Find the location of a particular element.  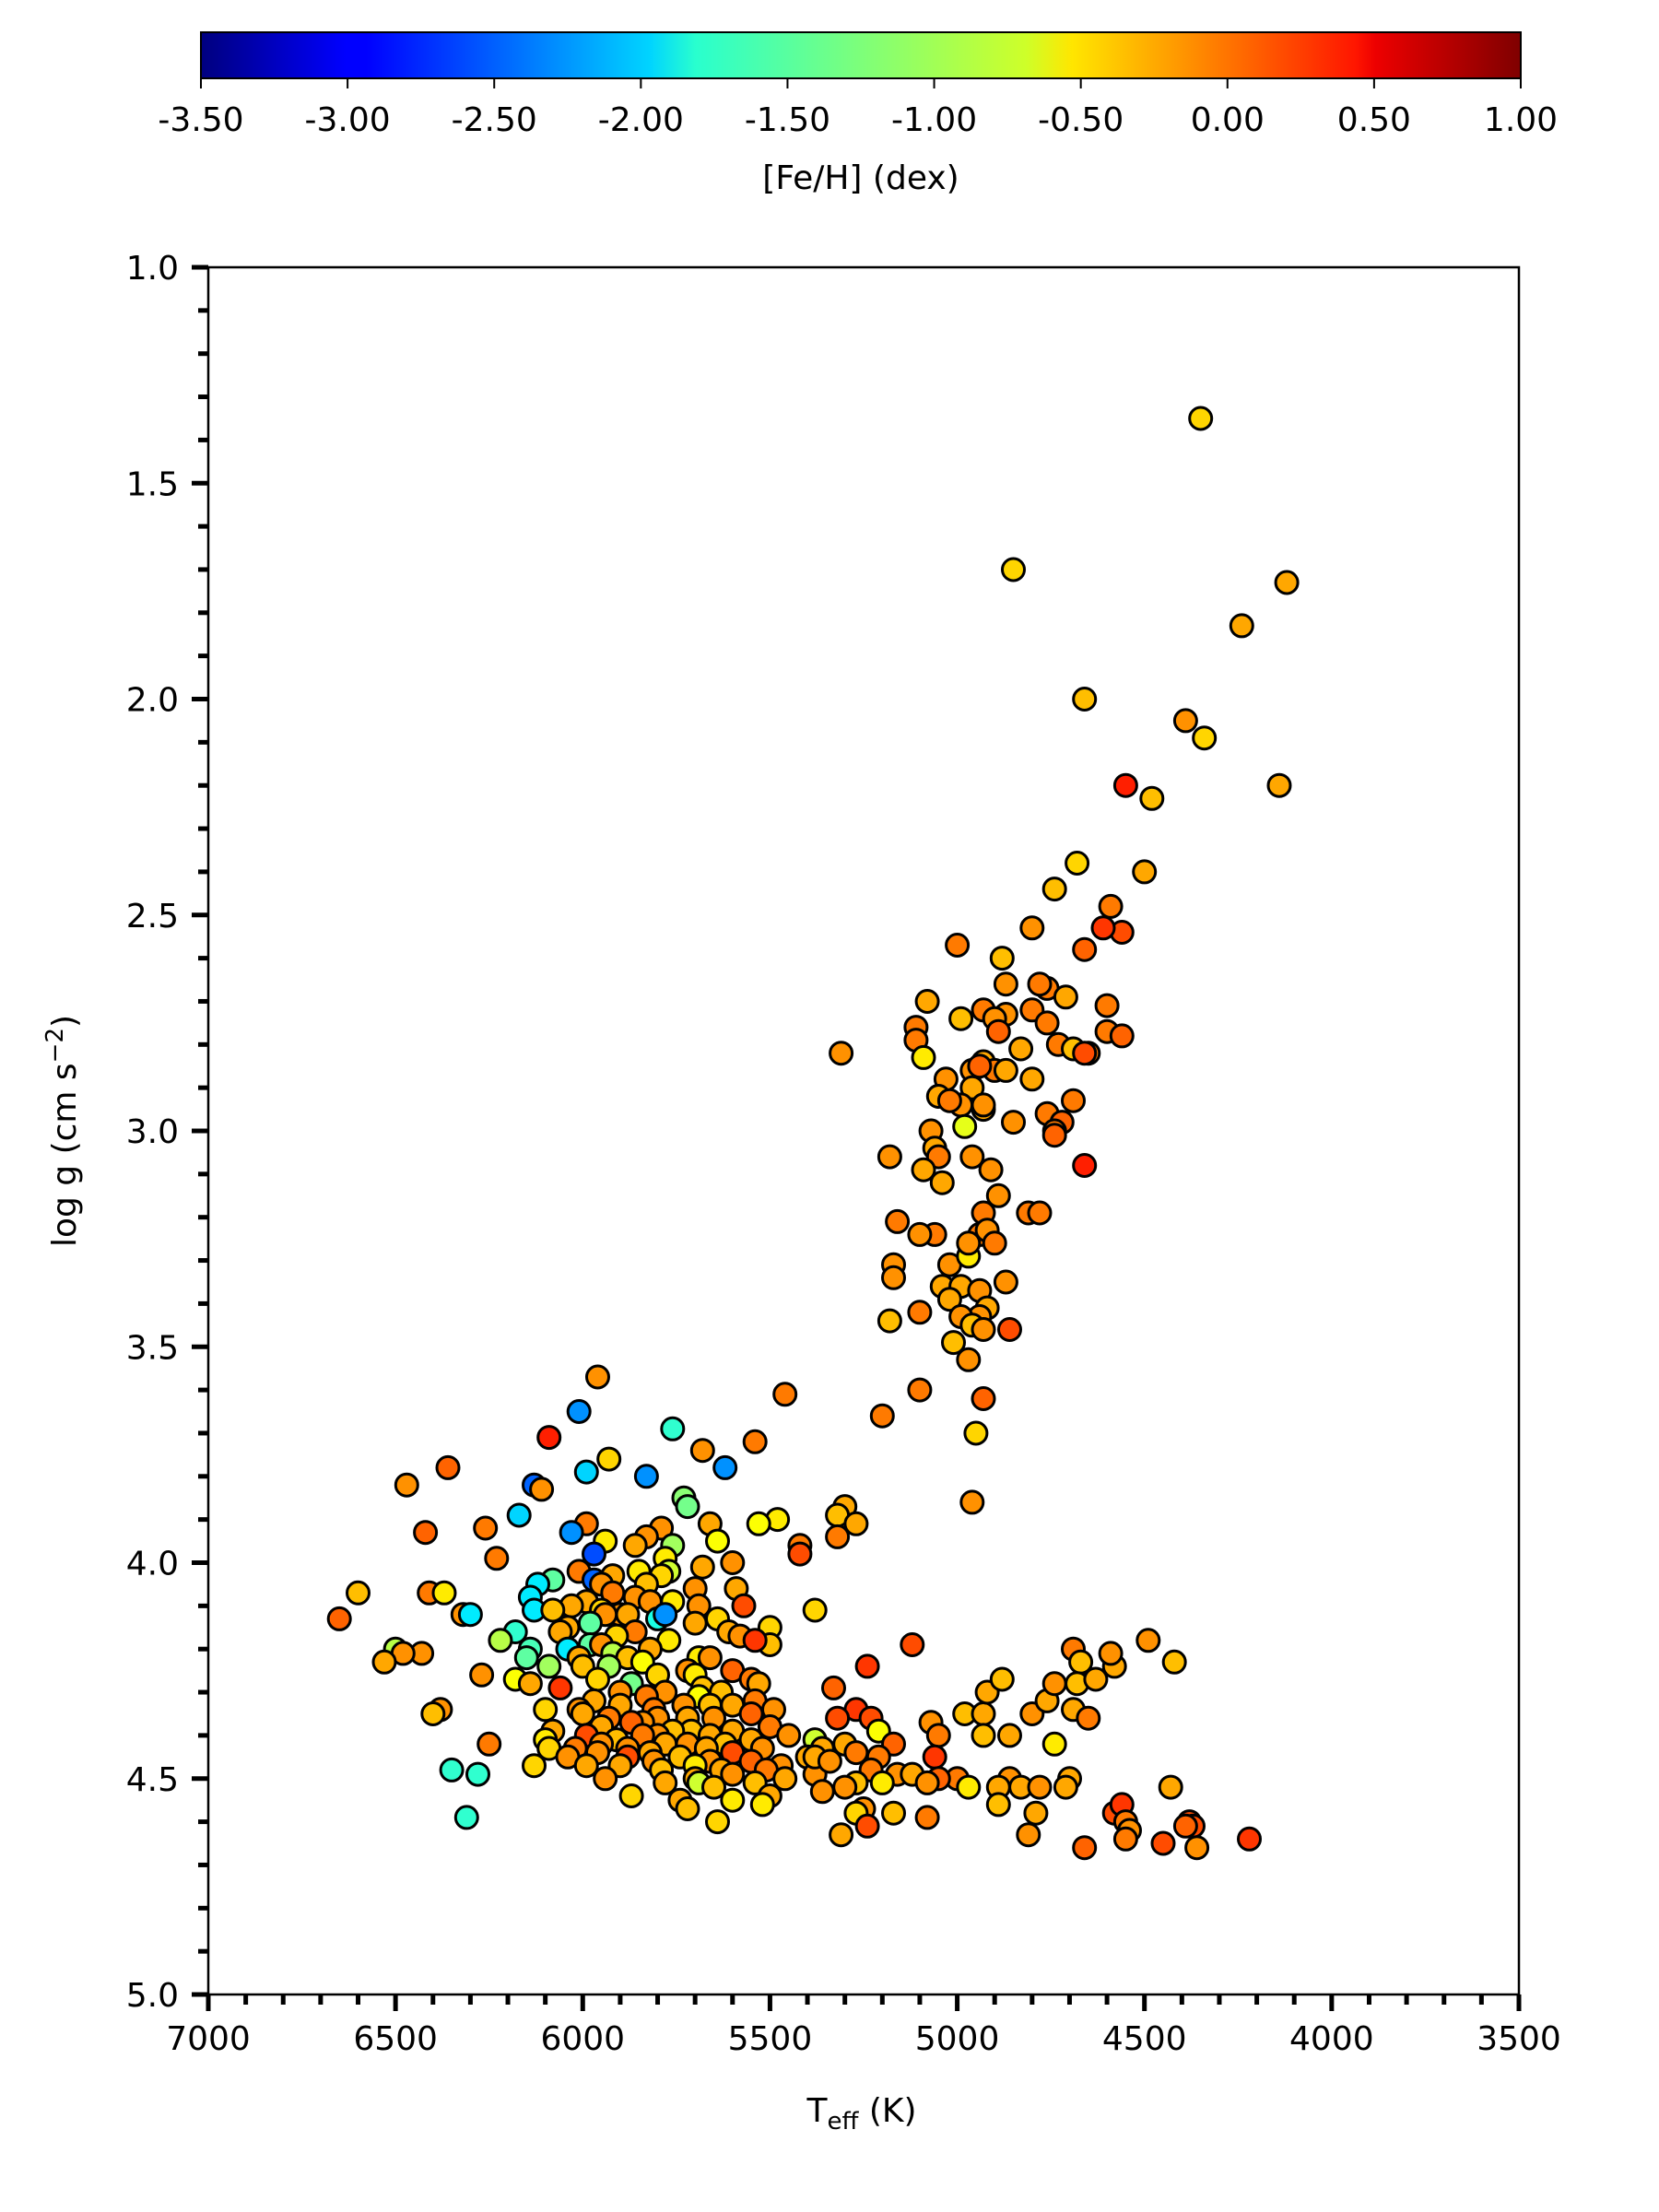

x-tick-label: 3500 is located at coordinates (1519, 2039).